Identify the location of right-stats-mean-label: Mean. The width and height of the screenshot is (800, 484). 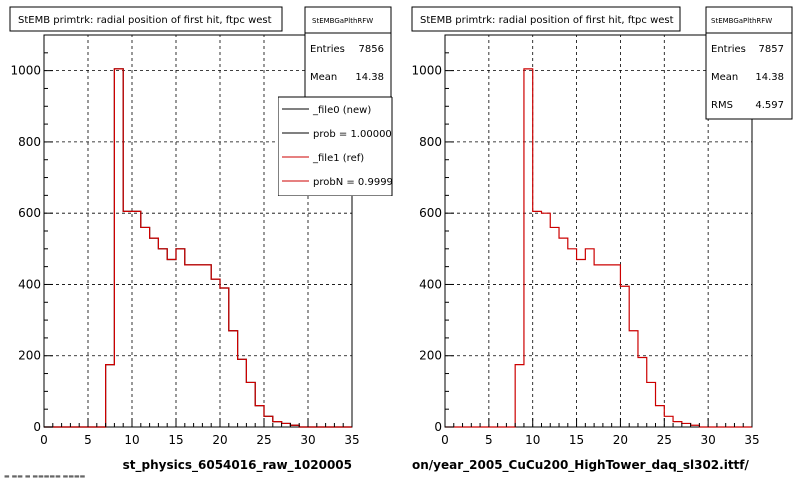
(724, 77).